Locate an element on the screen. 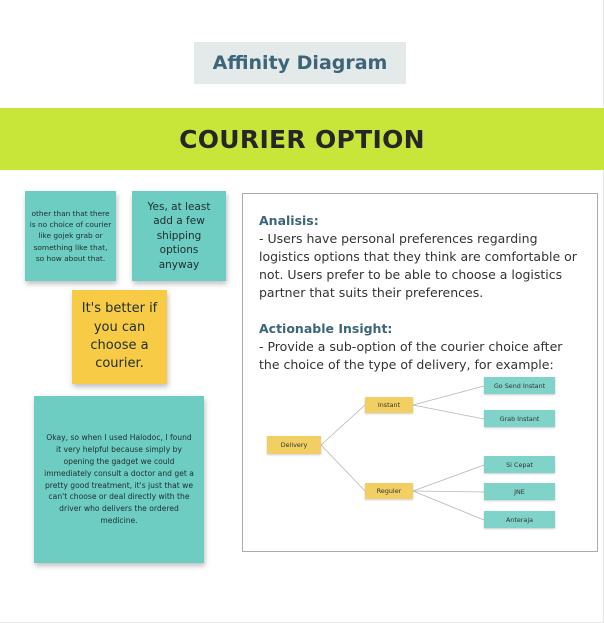 The width and height of the screenshot is (604, 623). connector-root-instant is located at coordinates (343, 425).